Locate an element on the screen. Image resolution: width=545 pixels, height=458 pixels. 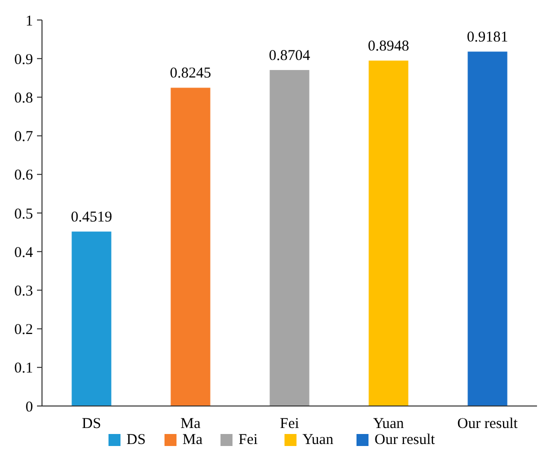
y-tick-label: 0.7 is located at coordinates (24, 137).